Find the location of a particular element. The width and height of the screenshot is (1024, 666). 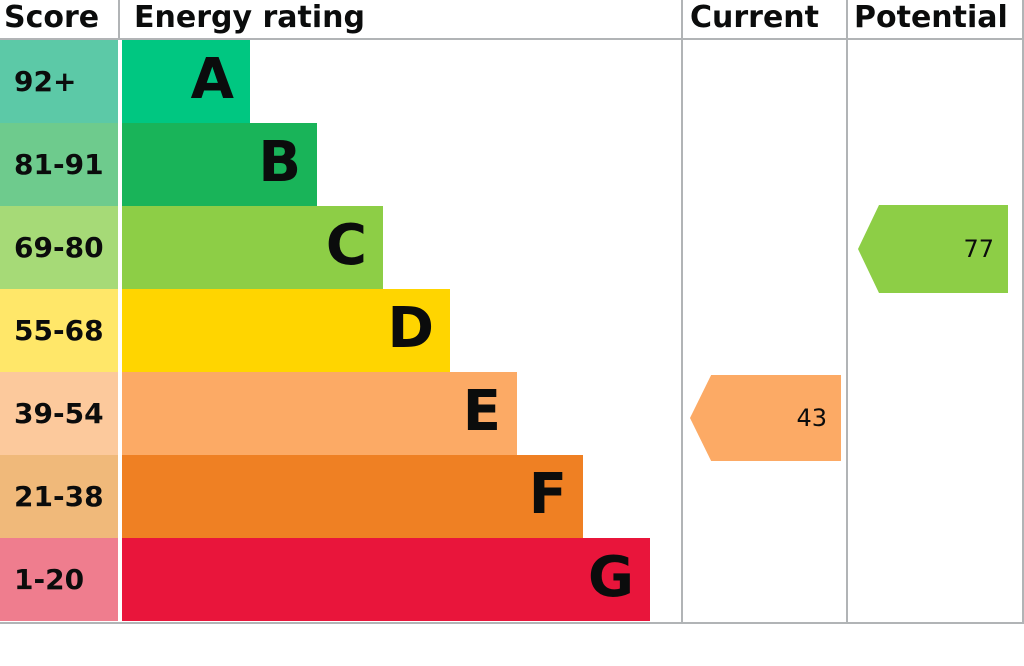

band-row-c: 69-80 C is located at coordinates (340, 247).